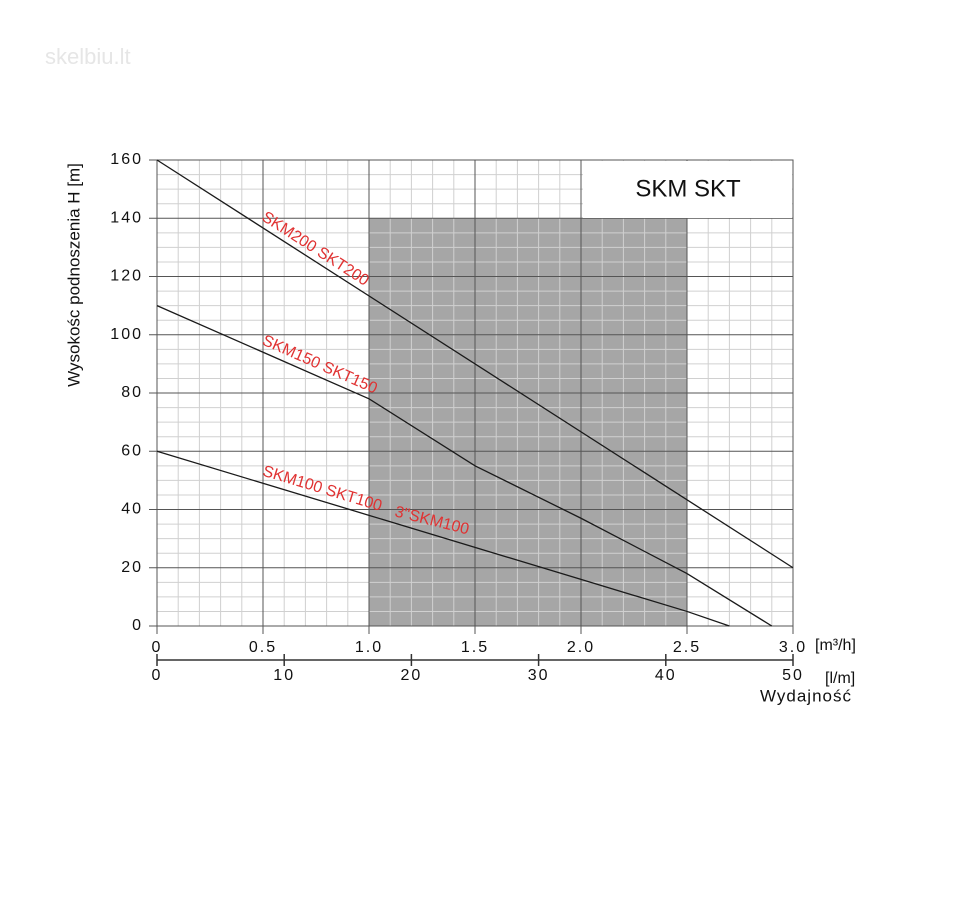  What do you see at coordinates (126, 334) in the screenshot?
I see `y-tick-label: 100` at bounding box center [126, 334].